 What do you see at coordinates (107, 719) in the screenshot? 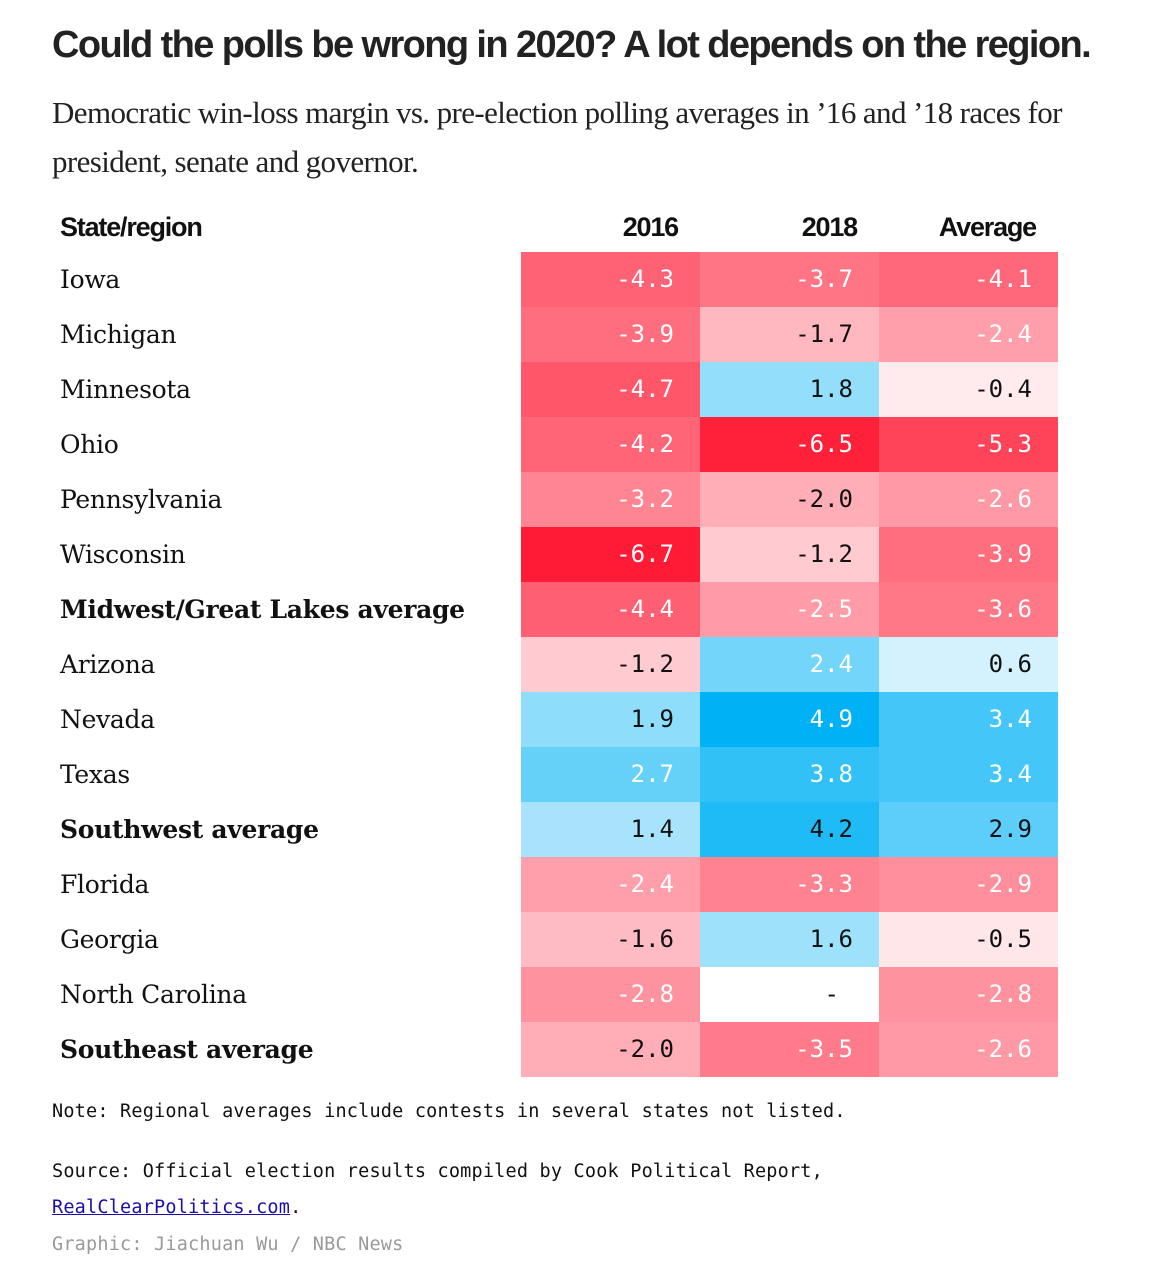
I see `row-label: Nevada` at bounding box center [107, 719].